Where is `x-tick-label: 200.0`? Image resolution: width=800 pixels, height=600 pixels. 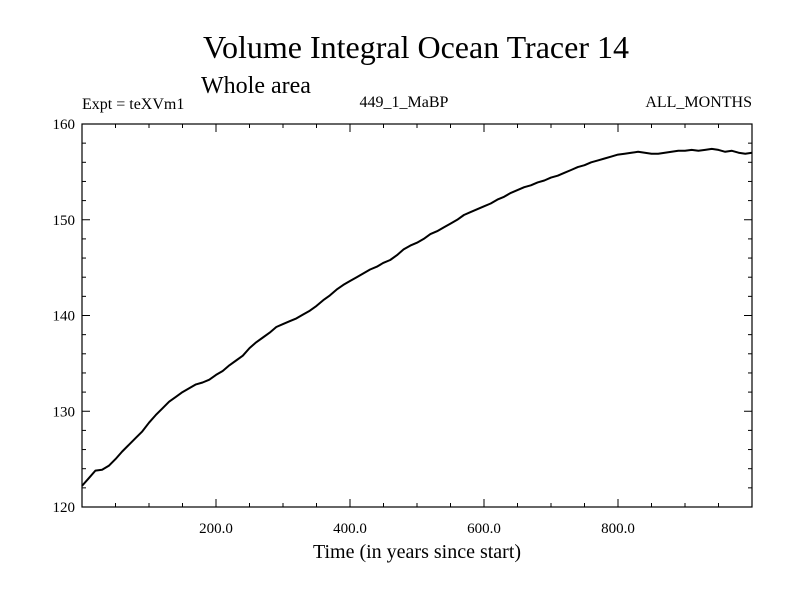 x-tick-label: 200.0 is located at coordinates (216, 529).